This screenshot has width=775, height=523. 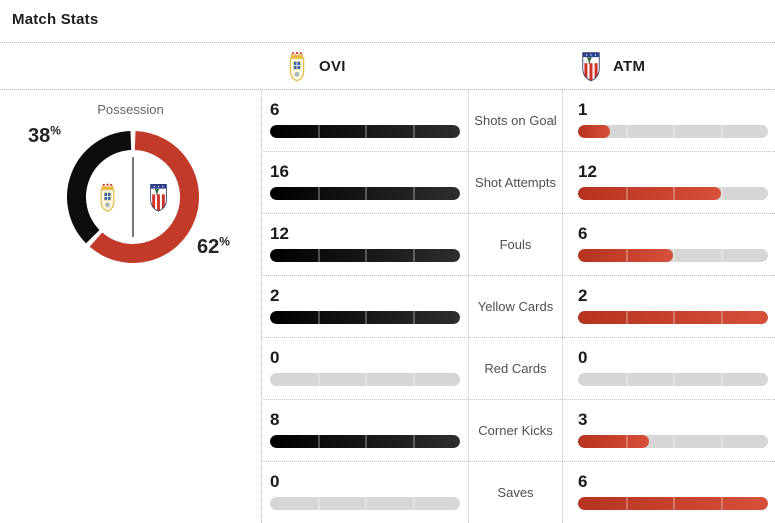 What do you see at coordinates (332, 66) in the screenshot?
I see `team-home-abbr: OVI` at bounding box center [332, 66].